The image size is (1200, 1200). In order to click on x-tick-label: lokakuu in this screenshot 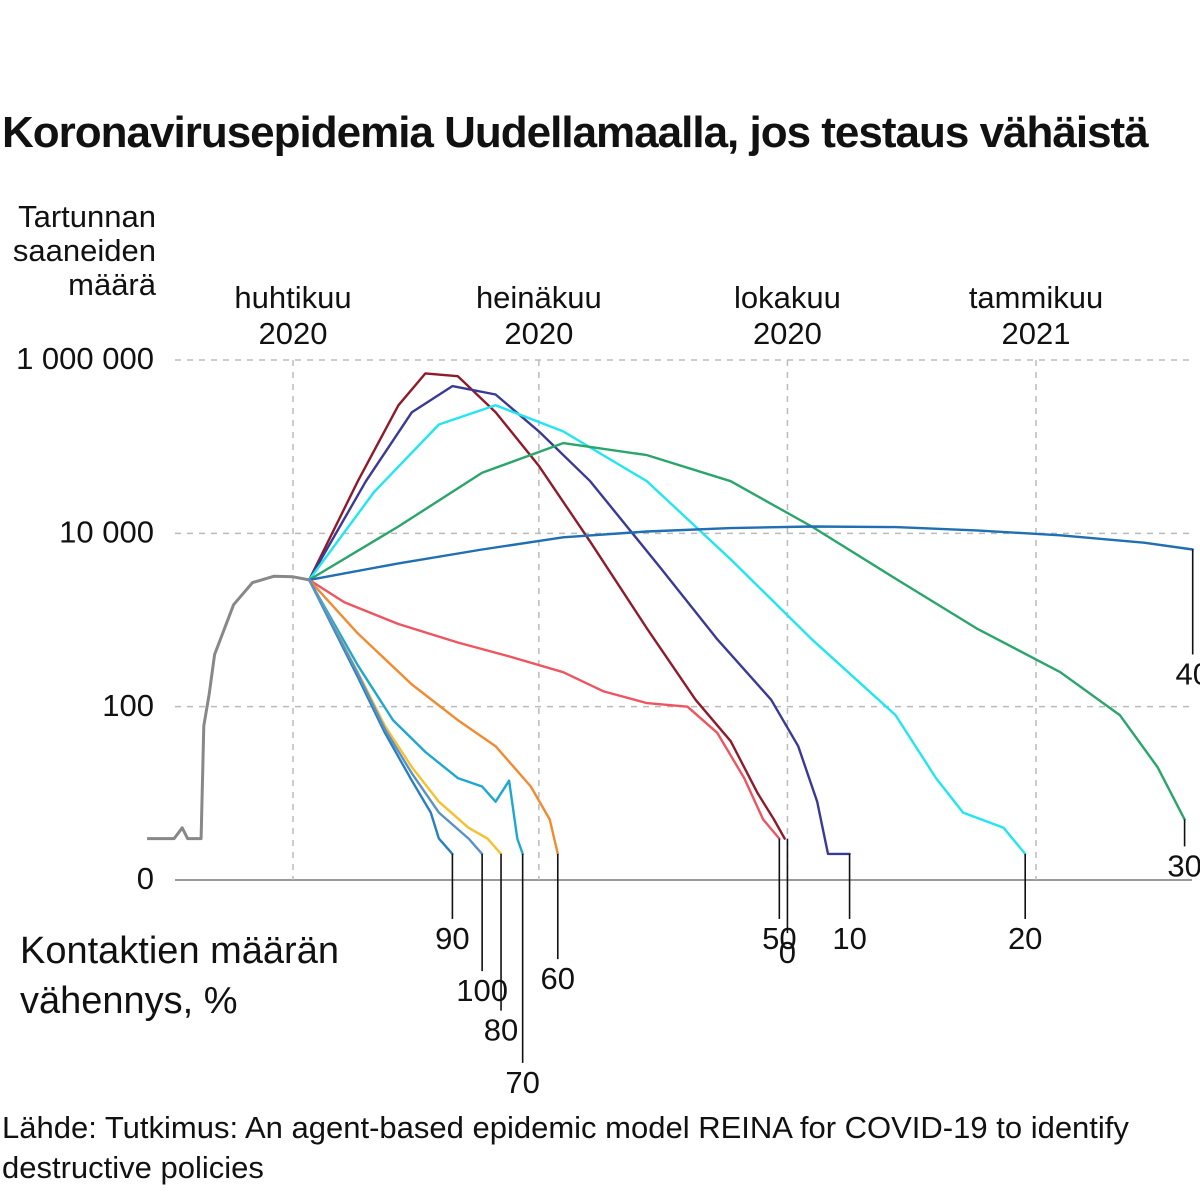, I will do `click(787, 297)`.